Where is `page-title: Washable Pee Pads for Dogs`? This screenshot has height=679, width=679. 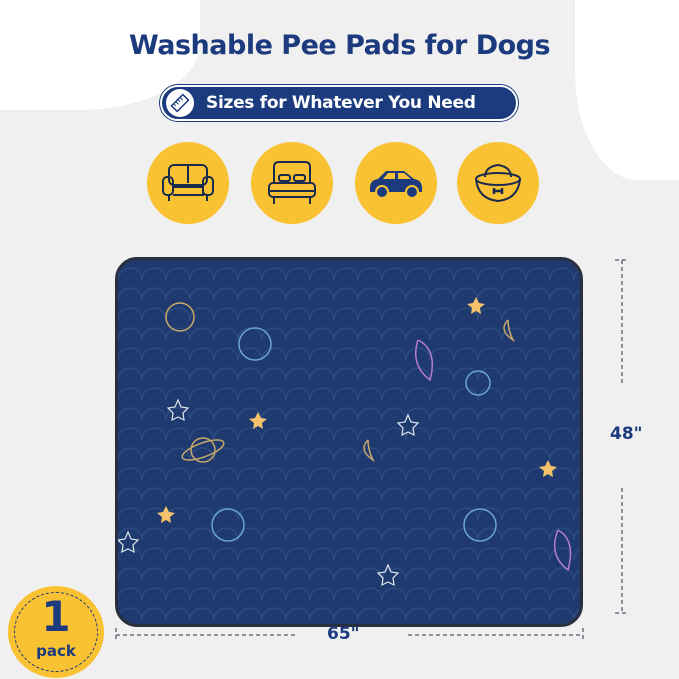
page-title: Washable Pee Pads for Dogs is located at coordinates (339, 45).